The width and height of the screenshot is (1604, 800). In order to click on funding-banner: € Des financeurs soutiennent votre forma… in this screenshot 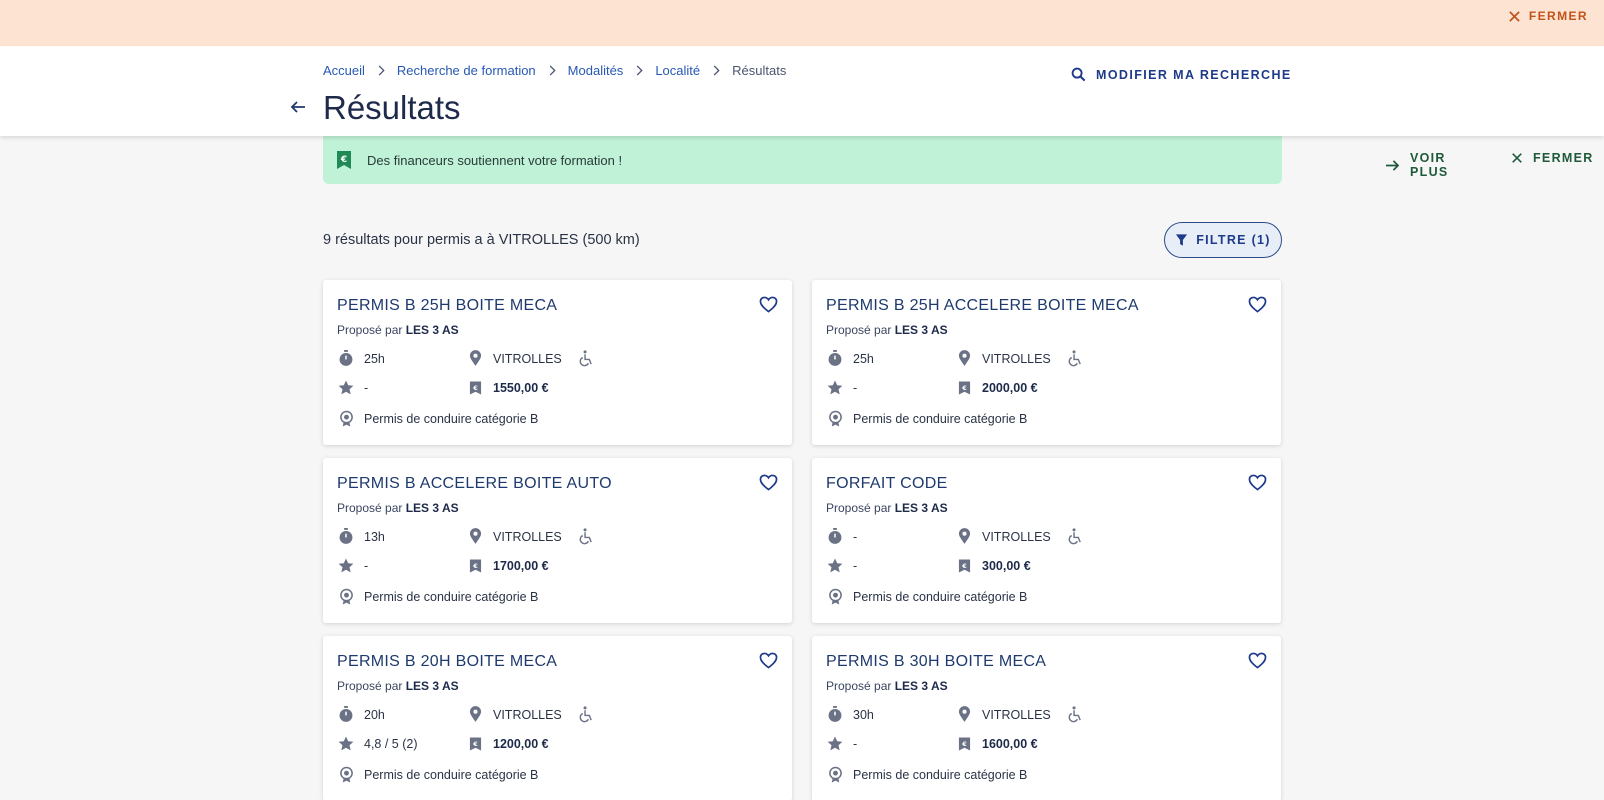, I will do `click(957, 160)`.